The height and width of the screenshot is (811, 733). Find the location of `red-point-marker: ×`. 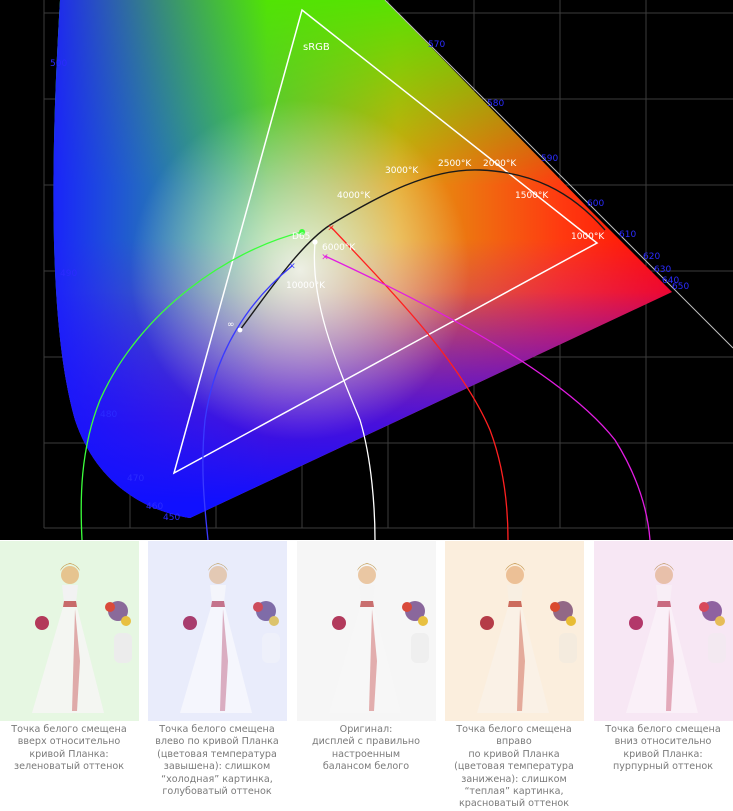

red-point-marker: × is located at coordinates (331, 229).